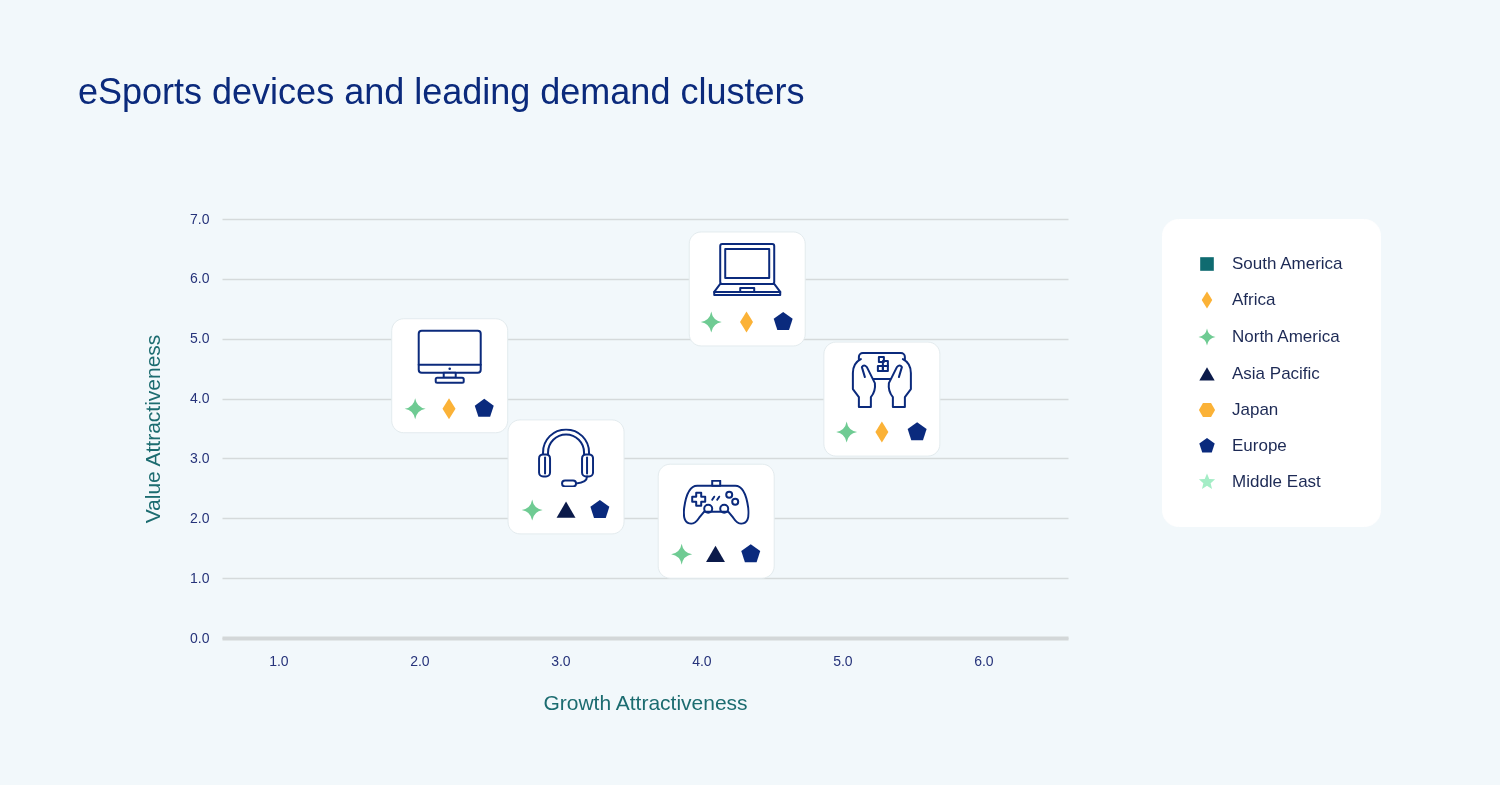 This screenshot has width=1500, height=785. What do you see at coordinates (200, 218) in the screenshot?
I see `y-tick-label: 7.0` at bounding box center [200, 218].